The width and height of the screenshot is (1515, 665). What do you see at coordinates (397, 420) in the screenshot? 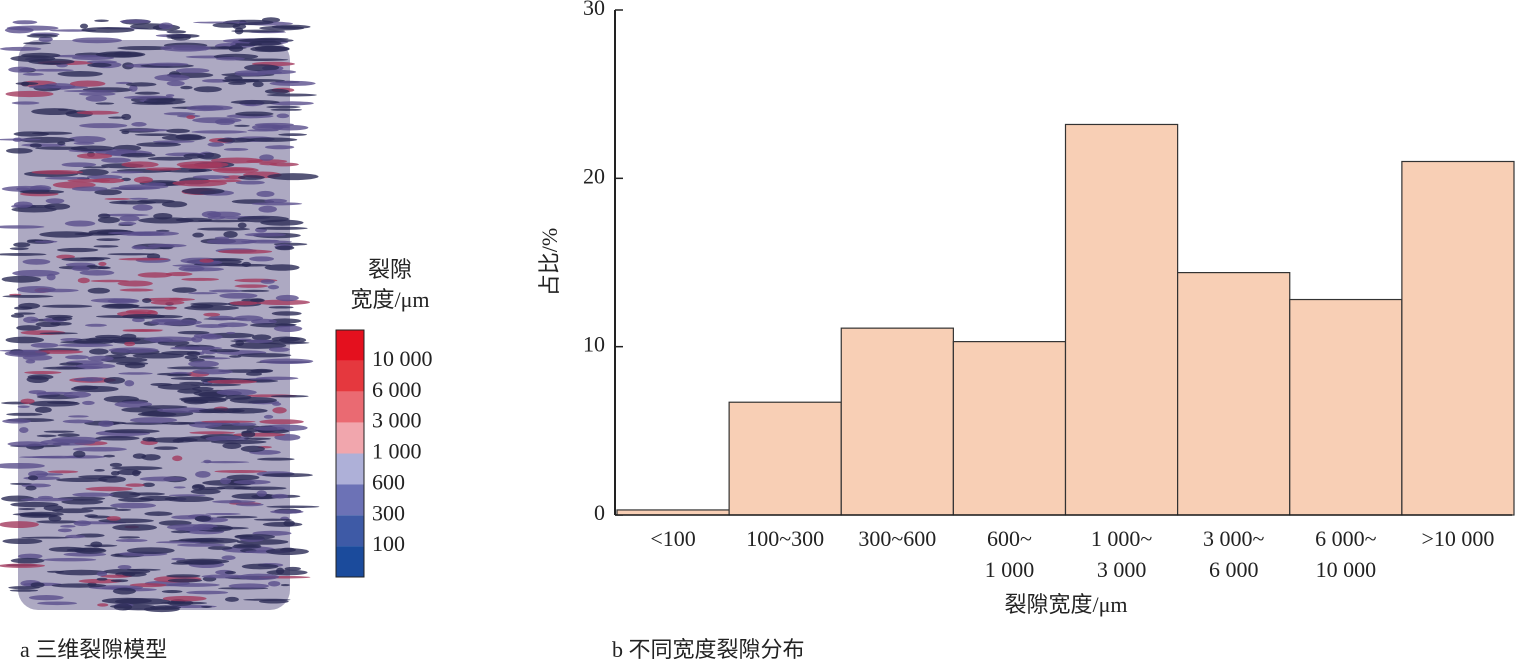
I see `colorbar-label: 3 000` at bounding box center [397, 420].